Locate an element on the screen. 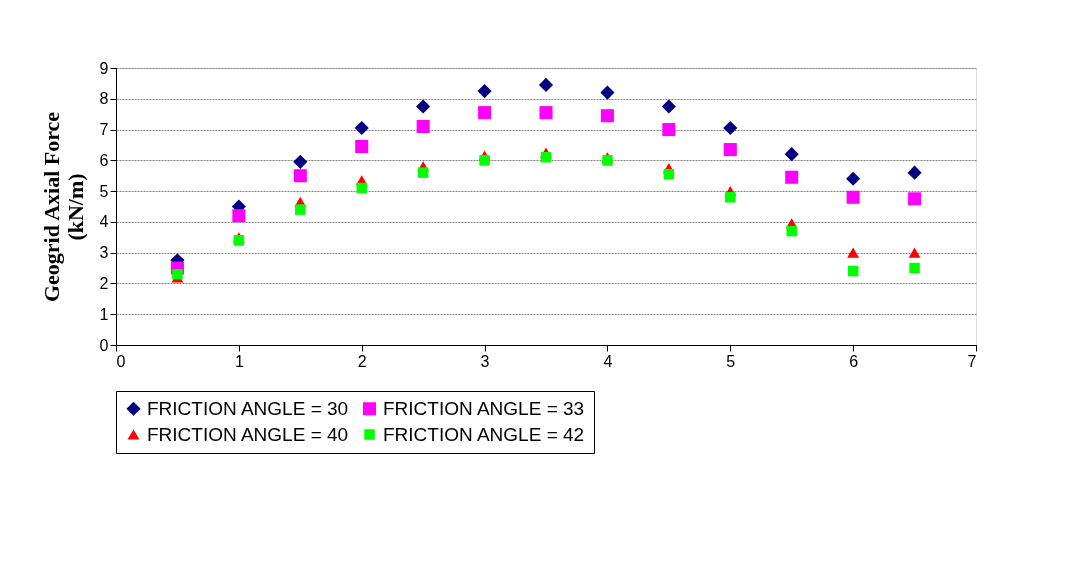 Image resolution: width=1092 pixels, height=561 pixels. x-tick-label: 7 is located at coordinates (972, 361).